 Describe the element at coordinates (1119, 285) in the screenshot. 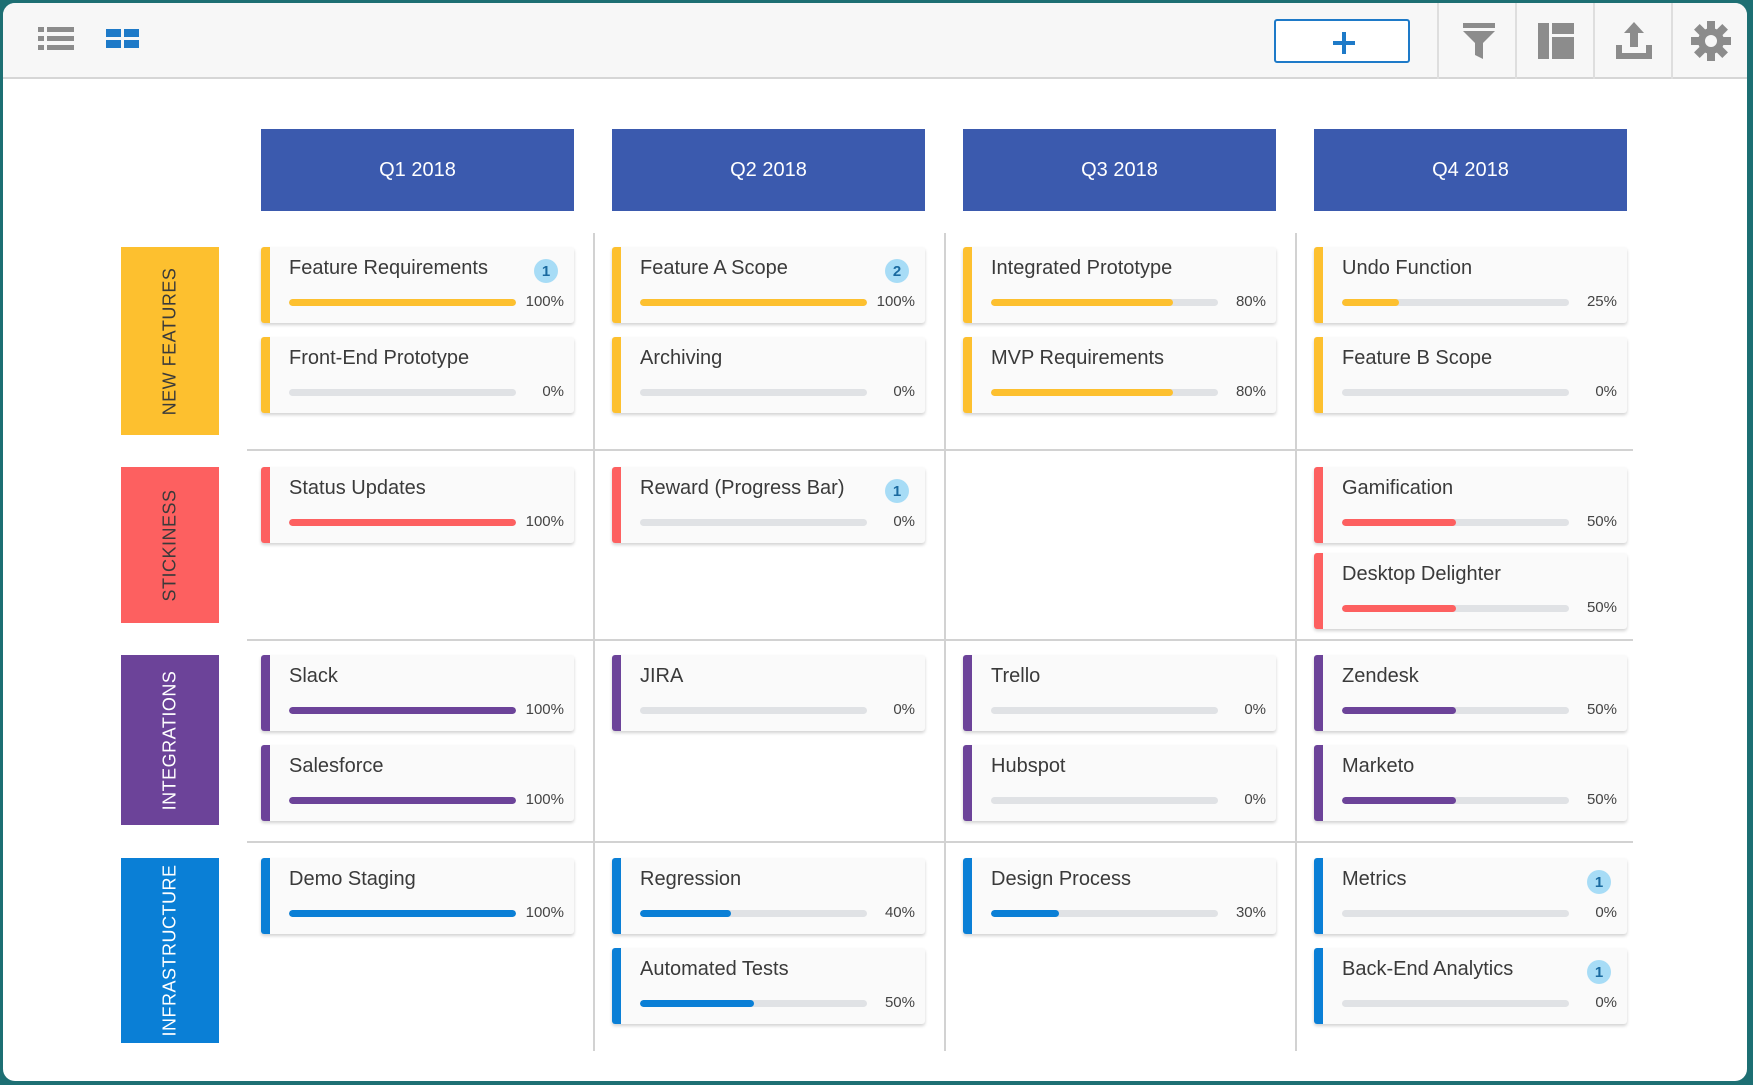

I see `roadmap-card: Integrated Prototype 80%` at that location.